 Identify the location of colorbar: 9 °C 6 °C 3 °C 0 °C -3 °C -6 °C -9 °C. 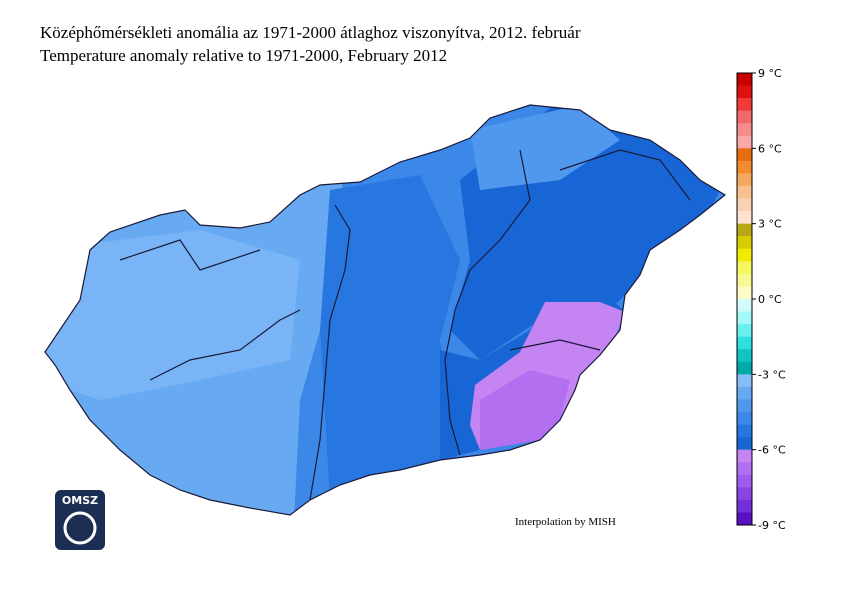
(761, 299).